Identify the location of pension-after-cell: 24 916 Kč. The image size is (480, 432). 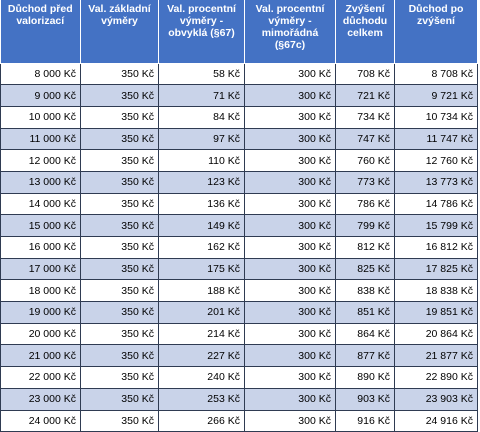
(436, 420).